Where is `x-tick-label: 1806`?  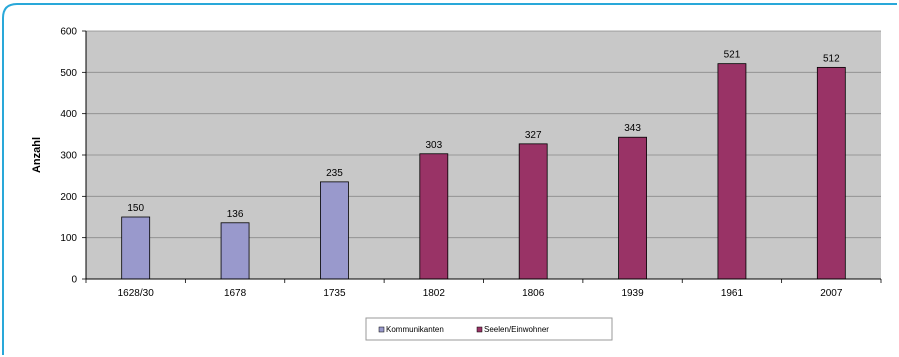
x-tick-label: 1806 is located at coordinates (533, 293).